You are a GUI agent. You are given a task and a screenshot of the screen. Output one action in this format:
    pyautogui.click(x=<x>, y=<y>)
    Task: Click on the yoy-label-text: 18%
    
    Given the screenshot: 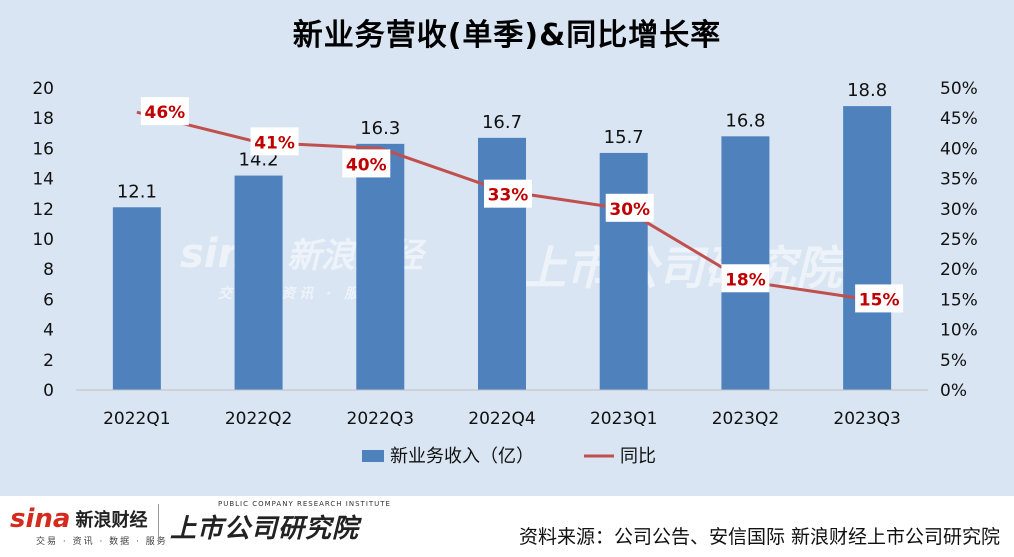 What is the action you would take?
    pyautogui.click(x=745, y=280)
    